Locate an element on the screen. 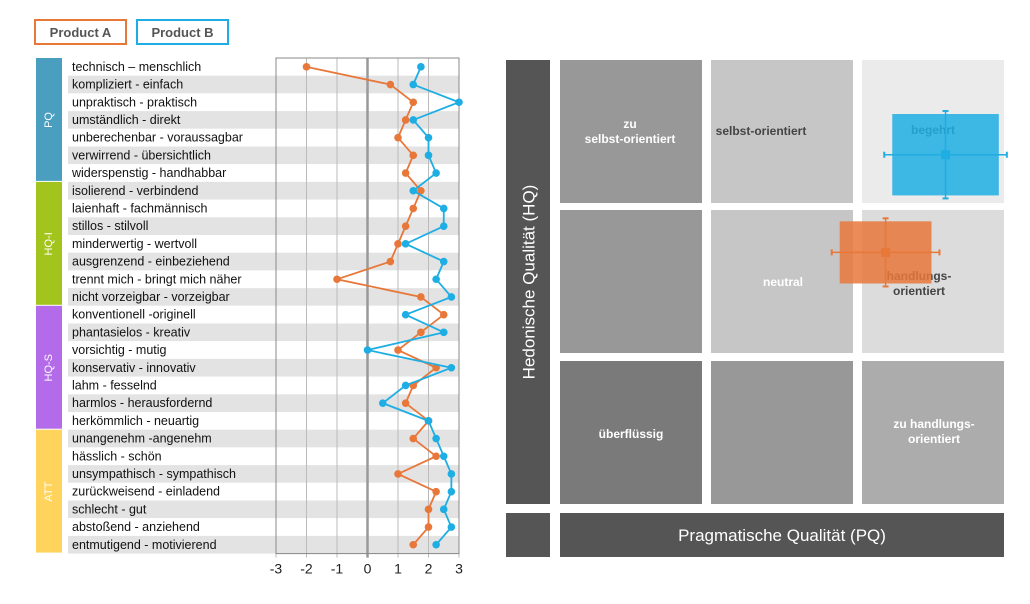 The image size is (1030, 604). row-label: umständlich - direkt is located at coordinates (126, 120).